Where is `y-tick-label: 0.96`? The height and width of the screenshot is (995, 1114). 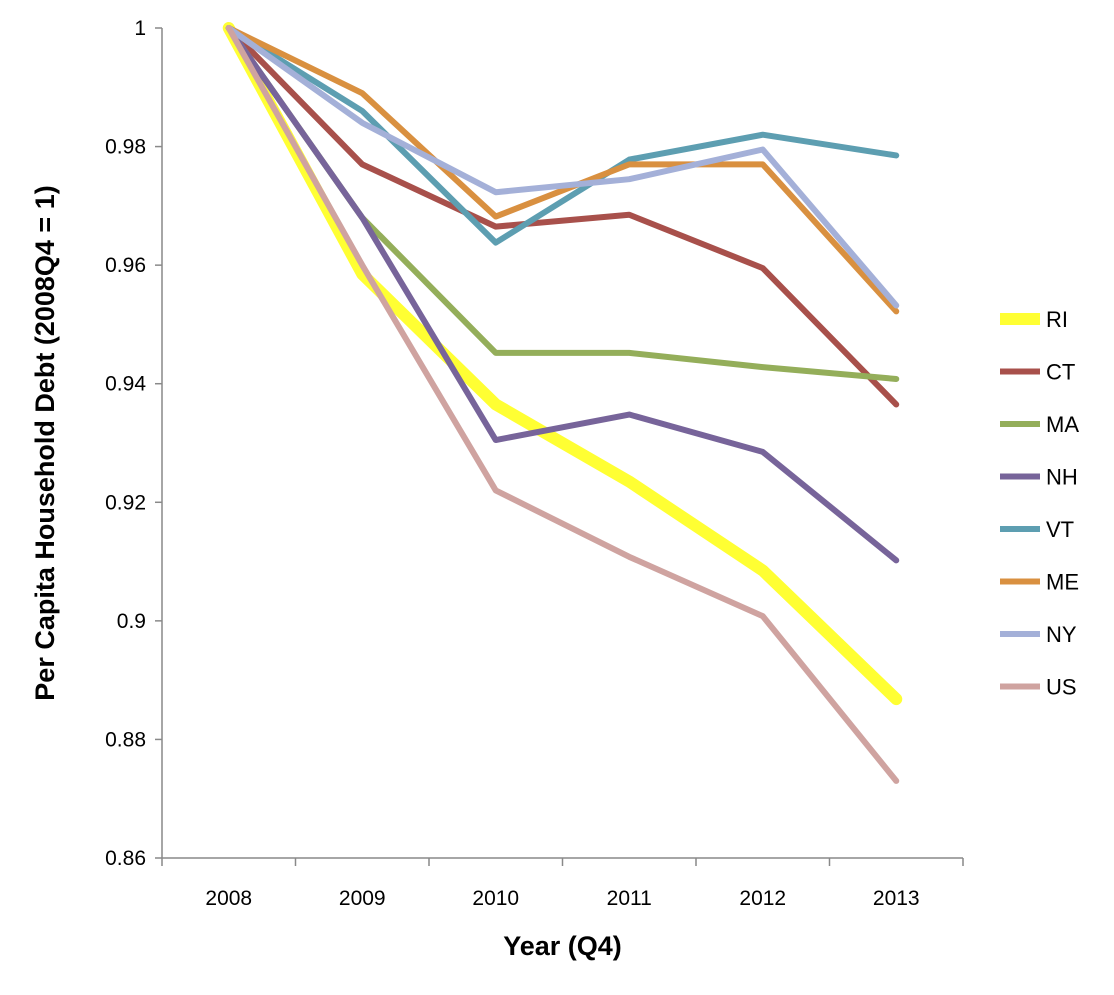 y-tick-label: 0.96 is located at coordinates (125, 265).